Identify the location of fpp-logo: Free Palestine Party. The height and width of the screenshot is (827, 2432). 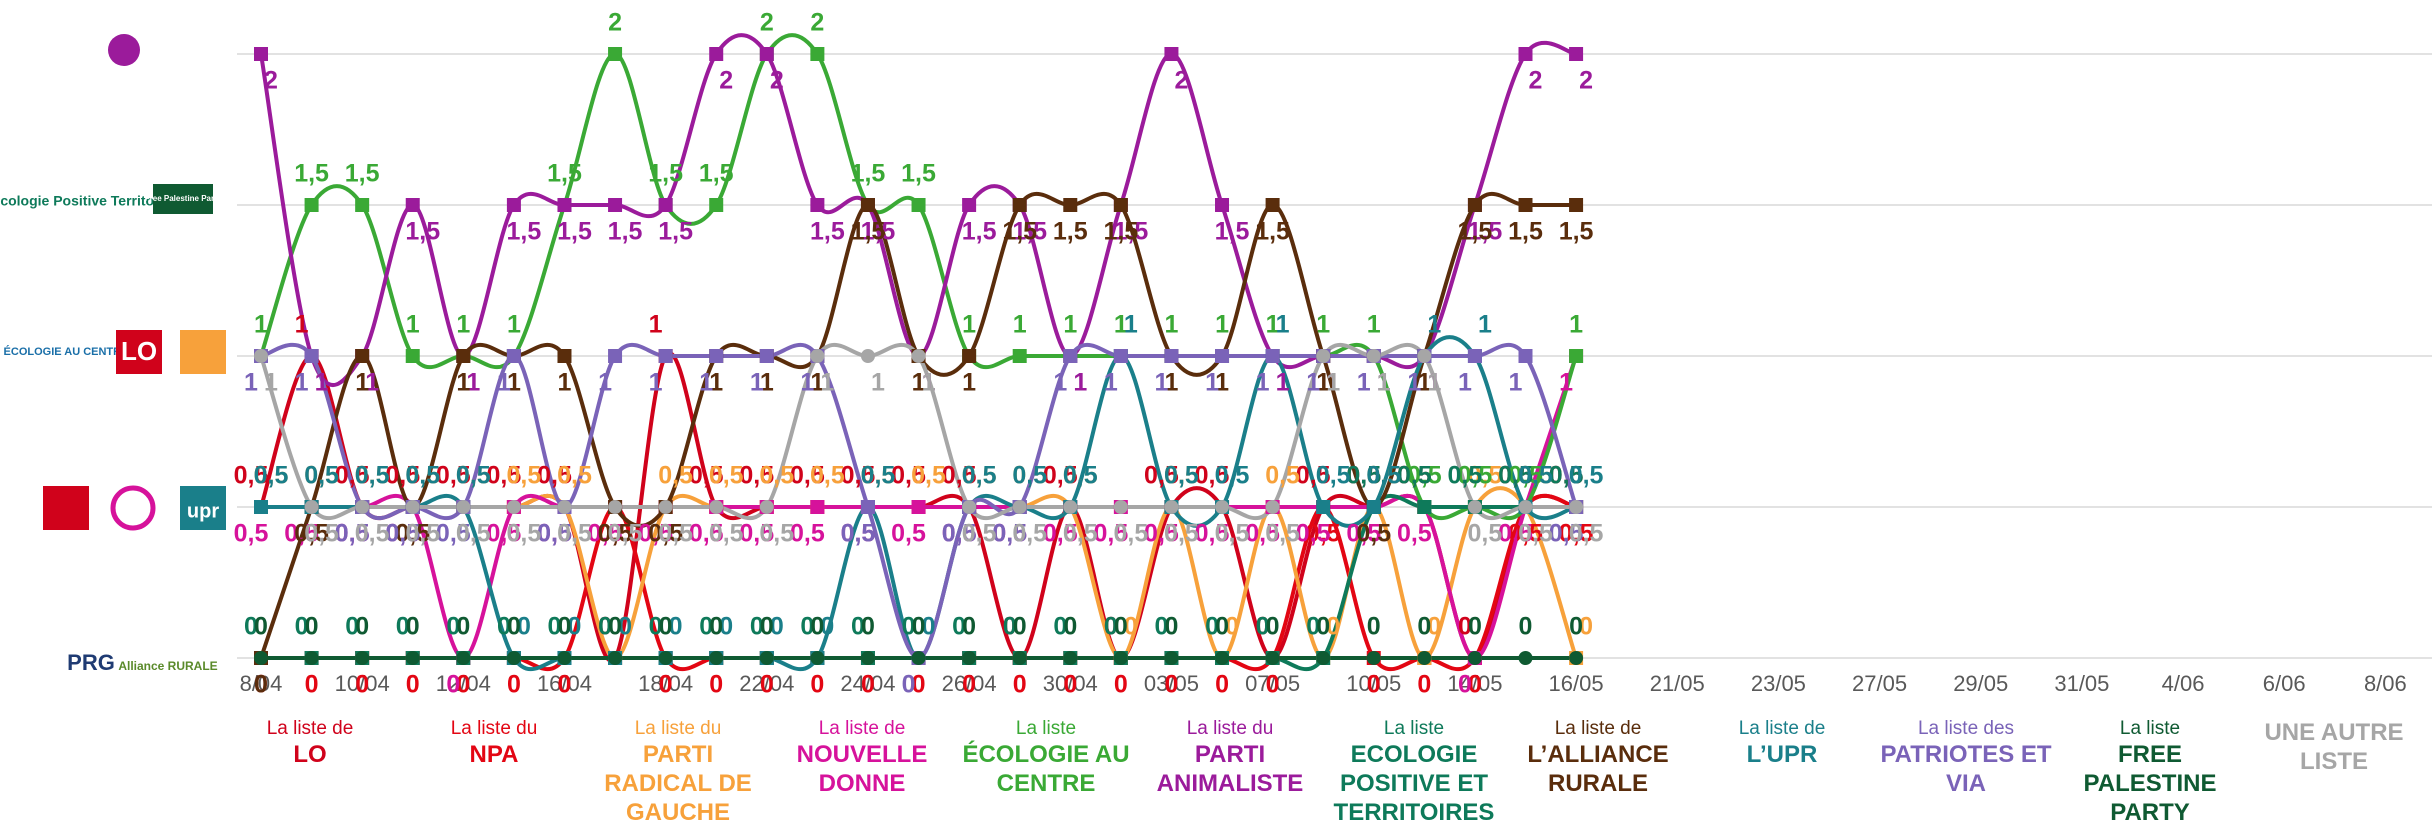
(183, 198).